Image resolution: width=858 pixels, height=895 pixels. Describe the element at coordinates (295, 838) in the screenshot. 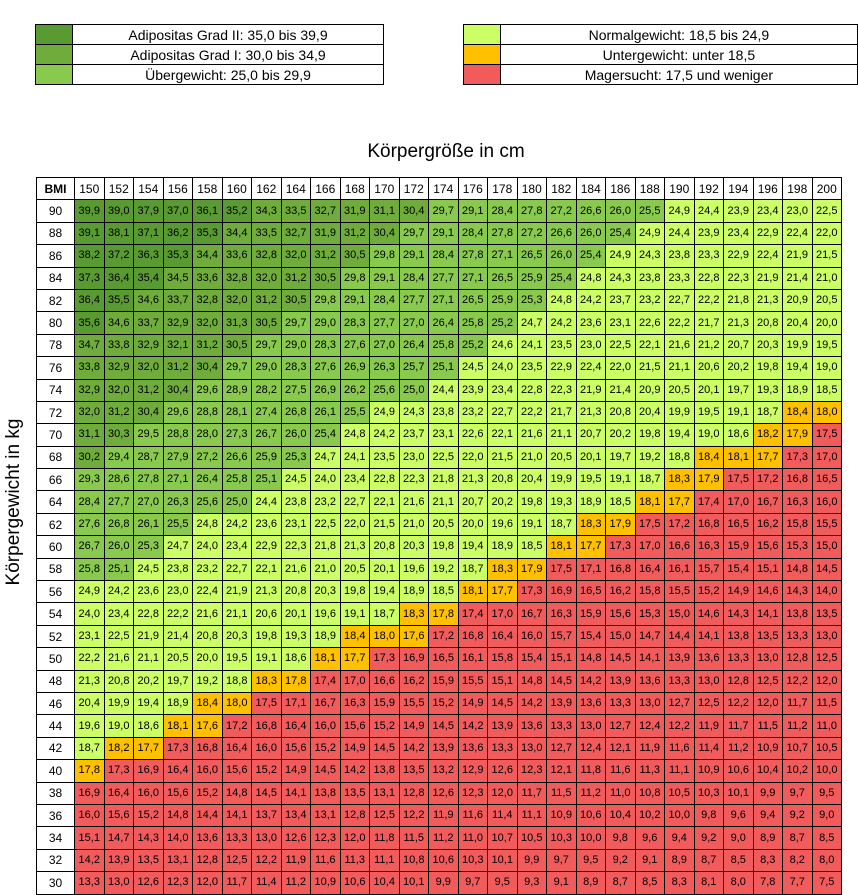

I see `bmi-cell: 12,6` at that location.